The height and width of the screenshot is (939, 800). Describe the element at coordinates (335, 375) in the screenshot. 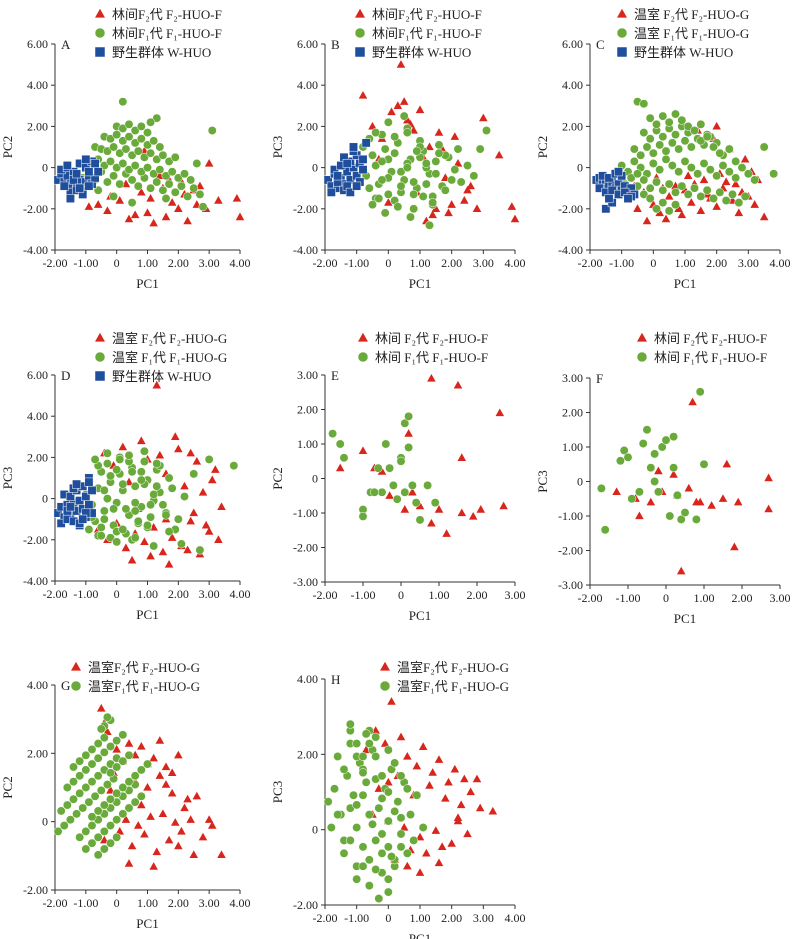

I see `panel-label: E` at that location.